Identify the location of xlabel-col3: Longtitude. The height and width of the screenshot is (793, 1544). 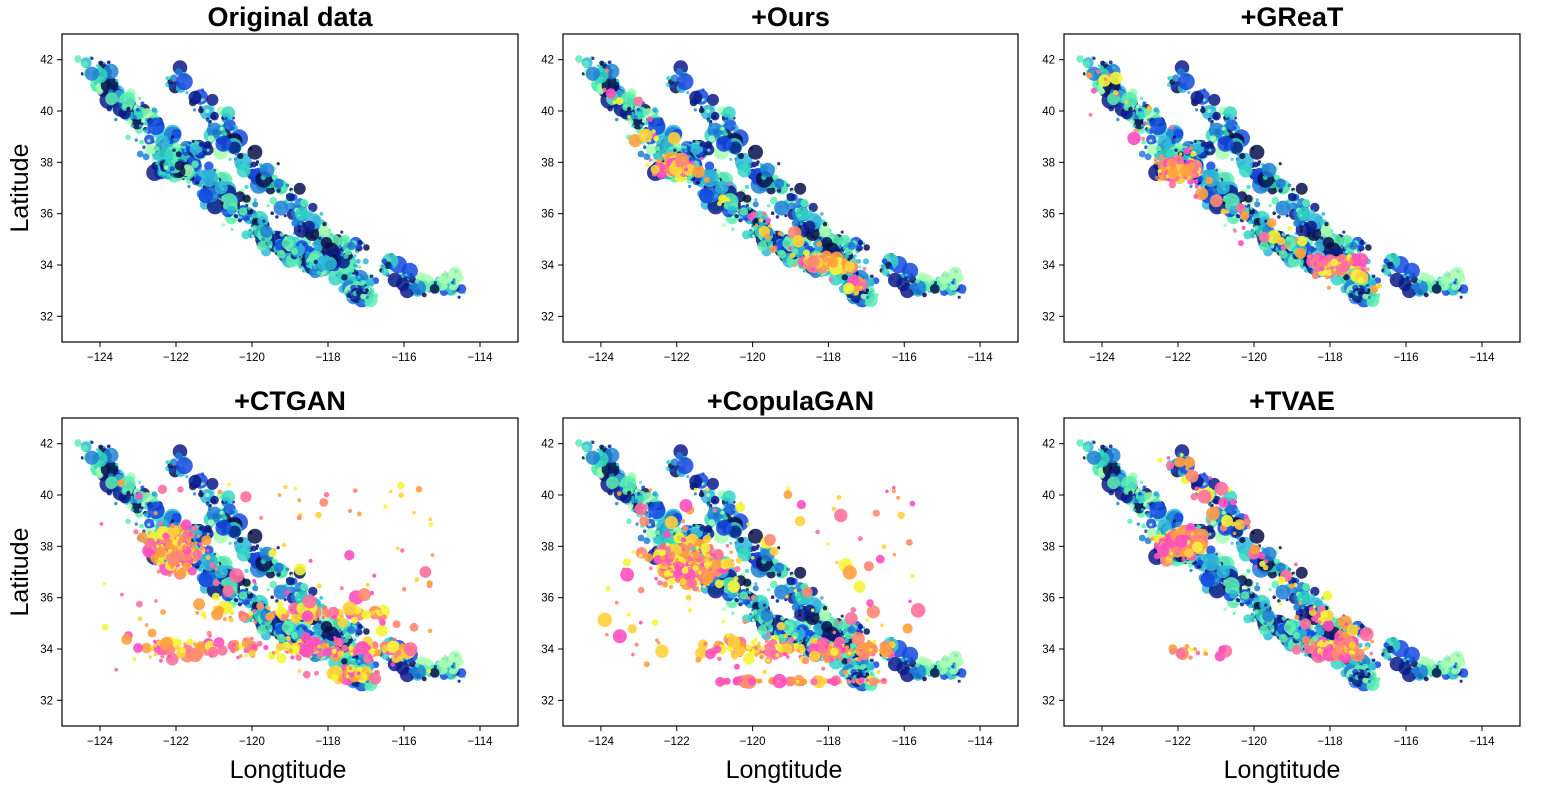
(1282, 770).